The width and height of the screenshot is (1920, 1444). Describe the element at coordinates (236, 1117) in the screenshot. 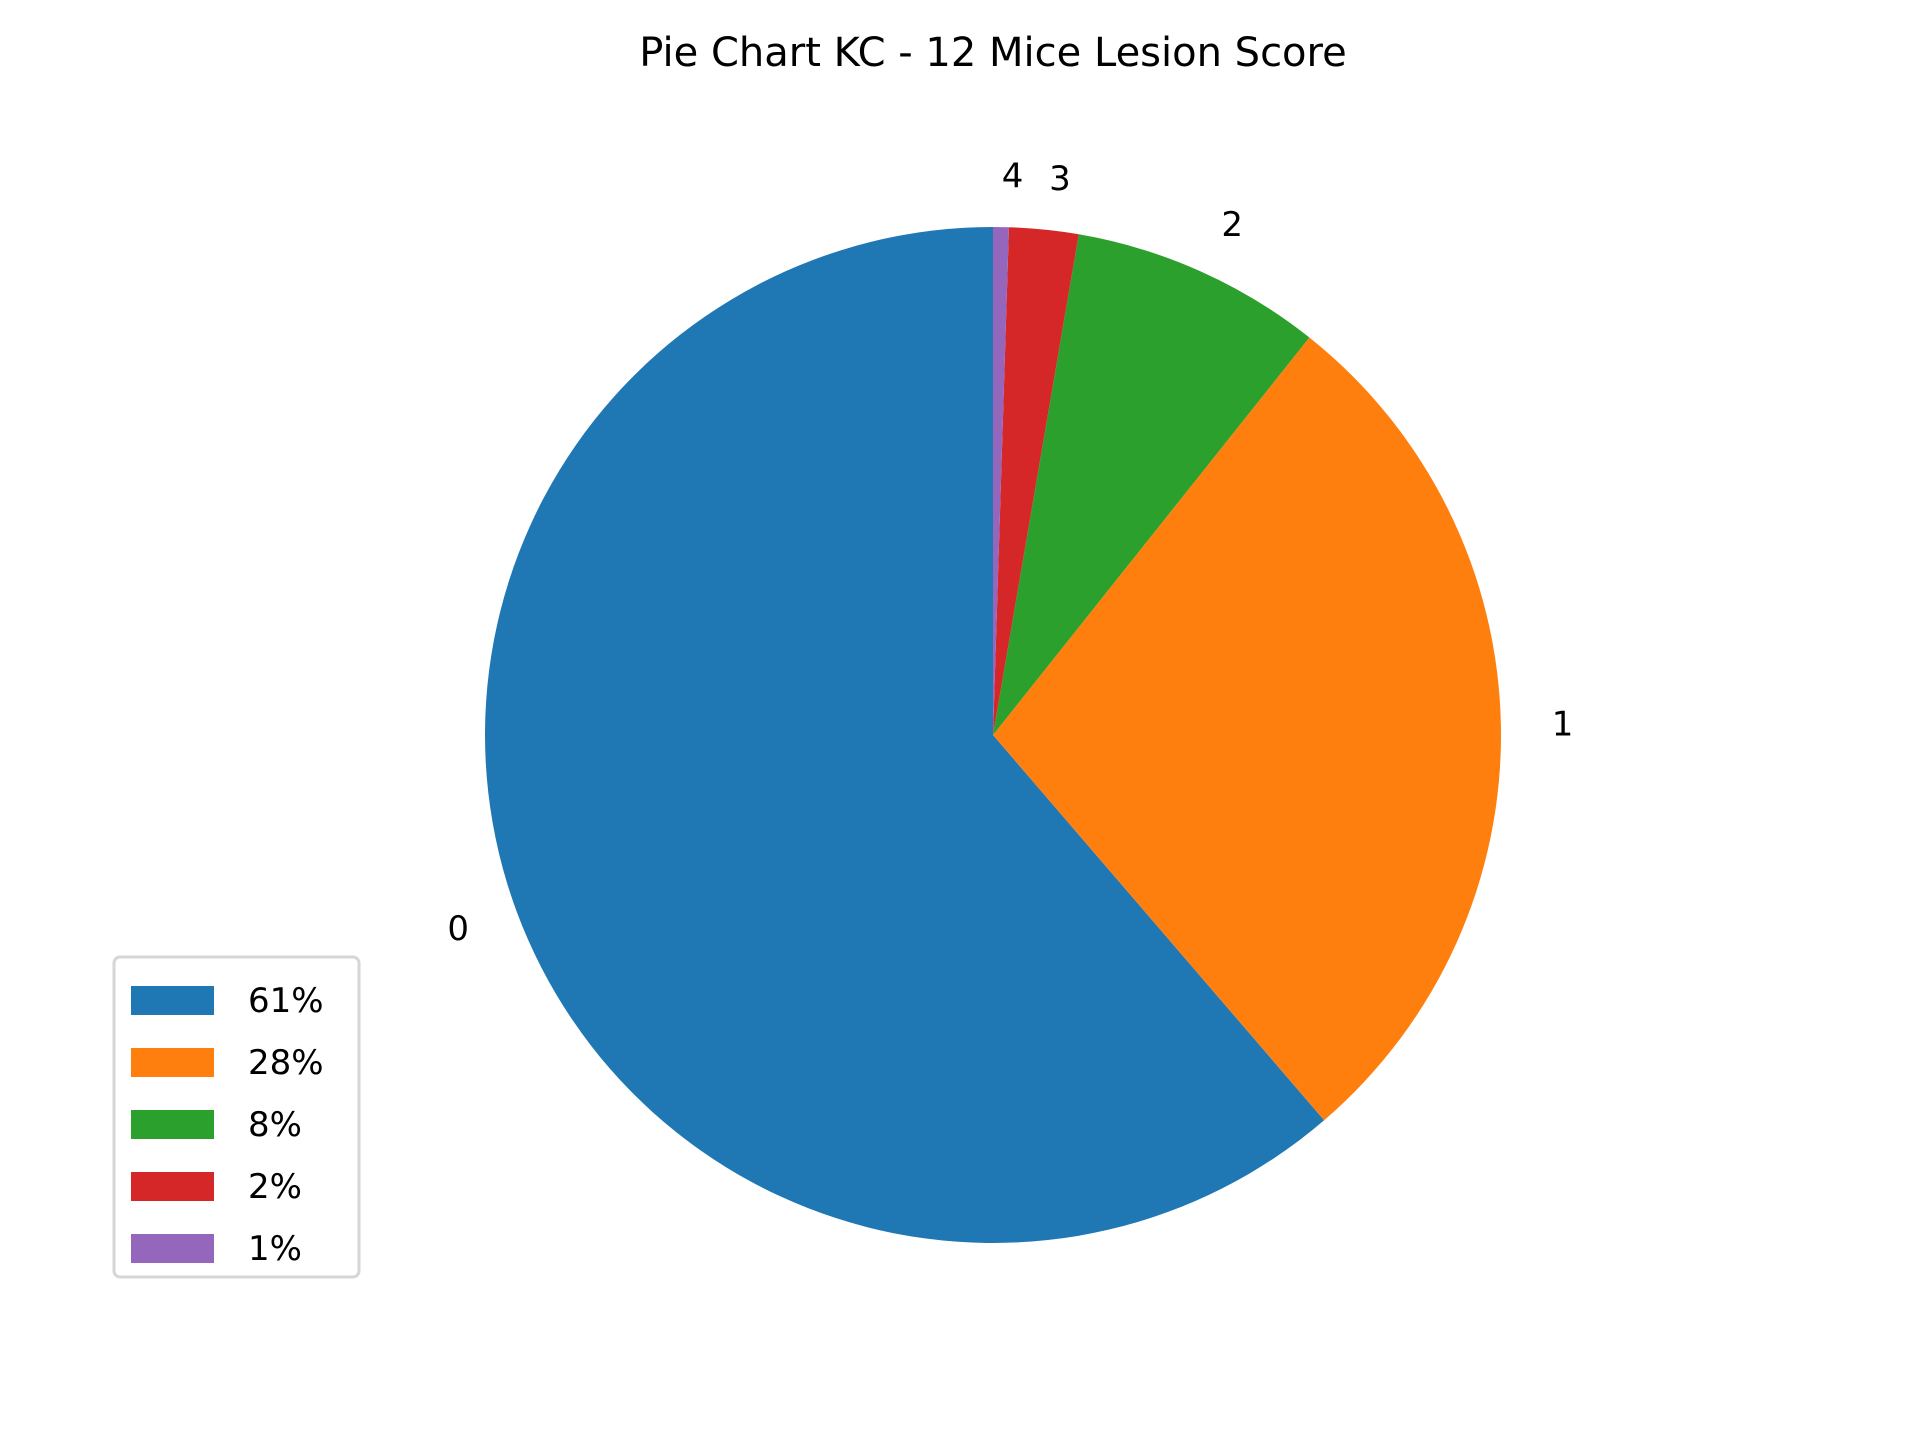

I see `legend: 61% 28% 8% 2% 1%` at that location.